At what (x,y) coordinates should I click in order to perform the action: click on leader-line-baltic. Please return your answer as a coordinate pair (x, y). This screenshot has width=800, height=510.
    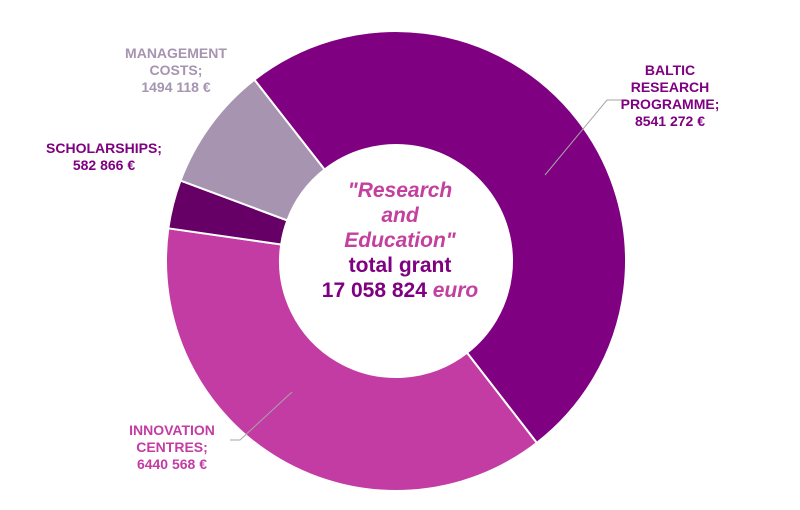
    Looking at the image, I should click on (583, 137).